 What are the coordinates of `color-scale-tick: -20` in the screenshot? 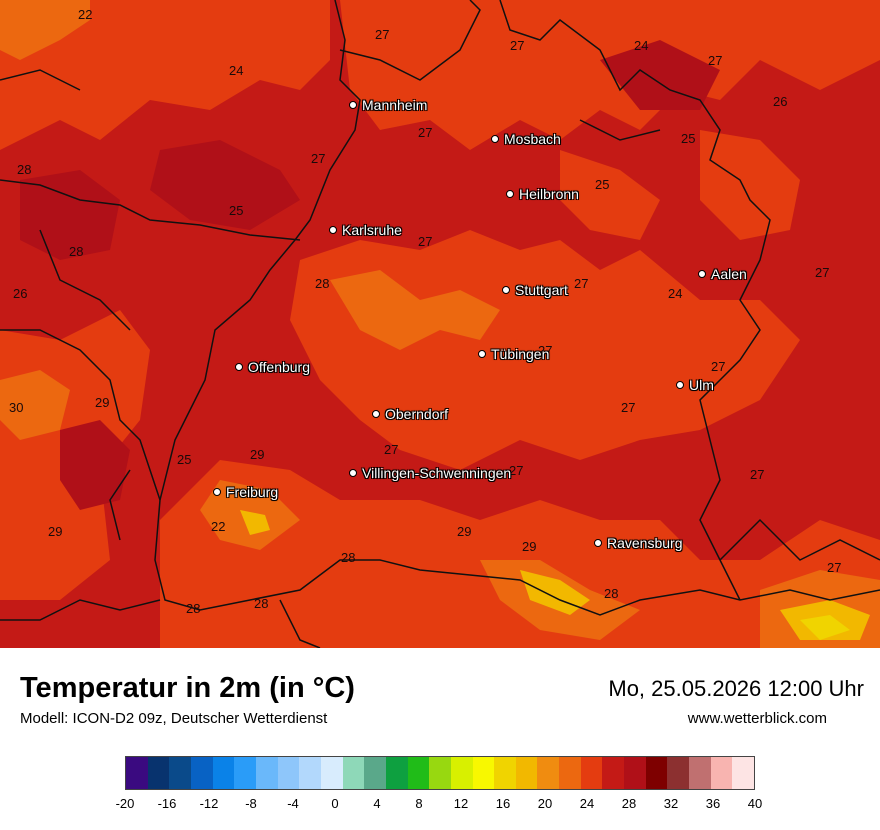 It's located at (125, 803).